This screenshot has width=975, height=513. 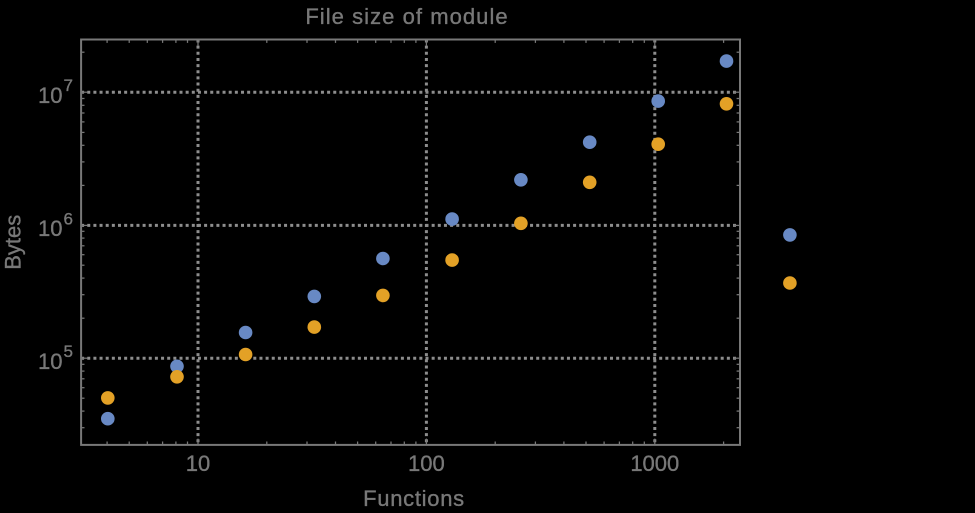 What do you see at coordinates (414, 498) in the screenshot?
I see `svg-text: Functions` at bounding box center [414, 498].